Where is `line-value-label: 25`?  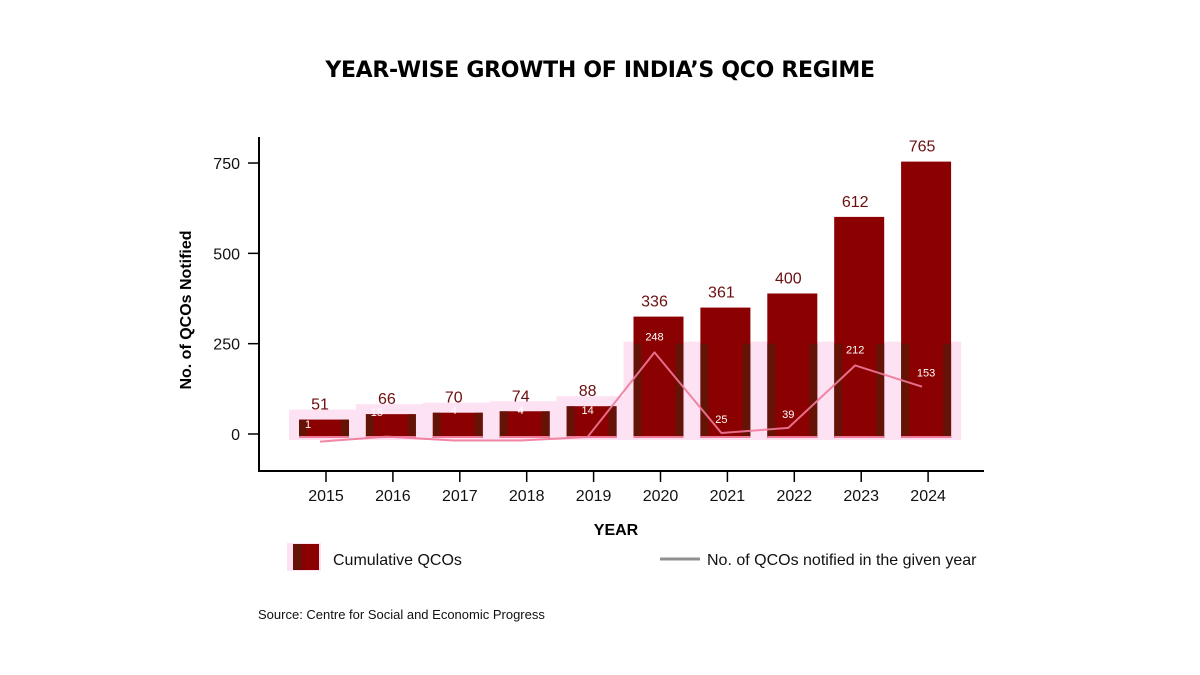
line-value-label: 25 is located at coordinates (721, 420).